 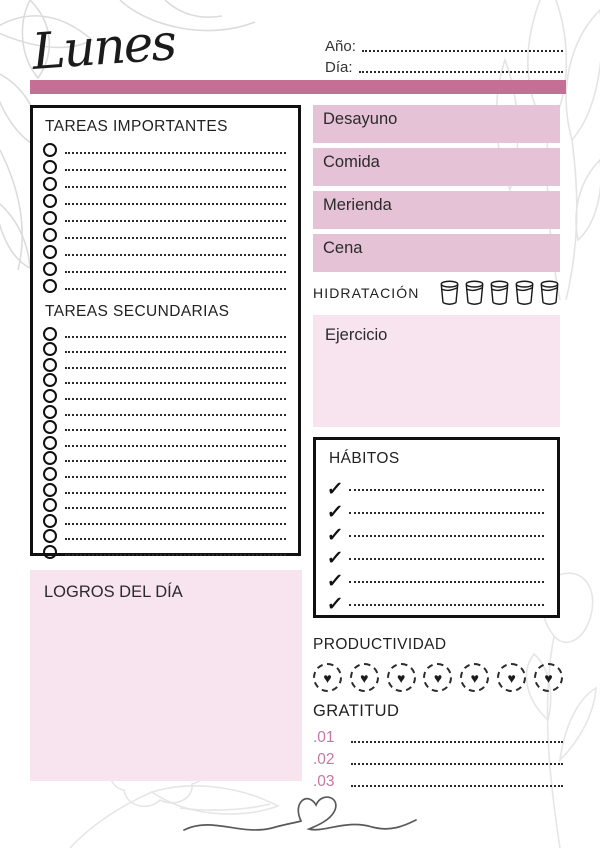 I want to click on habits-panel: HÁBITOS ✓ ✓ ✓ ✓, so click(x=436, y=527).